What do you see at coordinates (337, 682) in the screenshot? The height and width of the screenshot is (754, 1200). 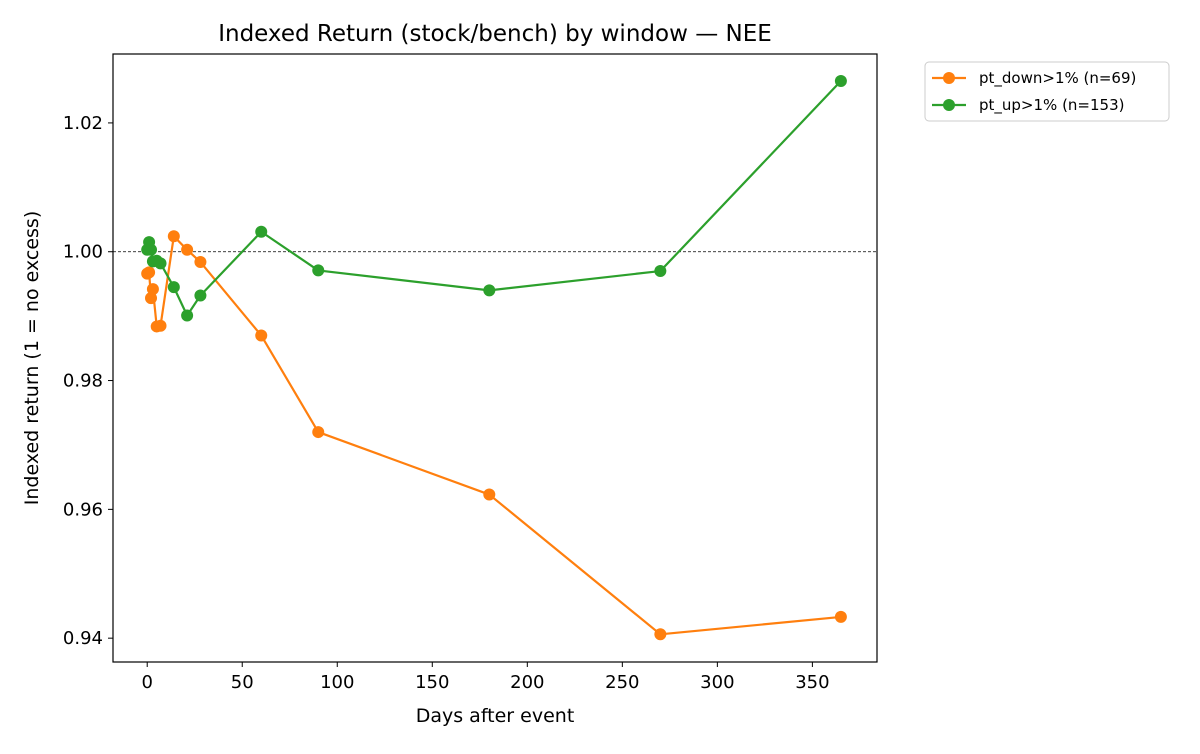 I see `x-tick-label: 100` at bounding box center [337, 682].